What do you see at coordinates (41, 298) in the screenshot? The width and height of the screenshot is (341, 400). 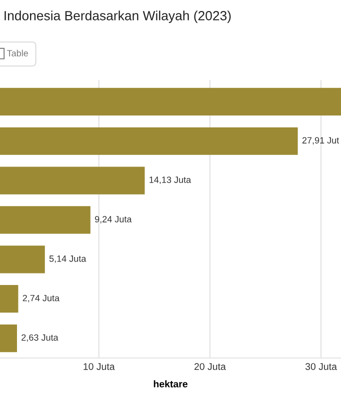 I see `data-label: 2,74 Juta` at bounding box center [41, 298].